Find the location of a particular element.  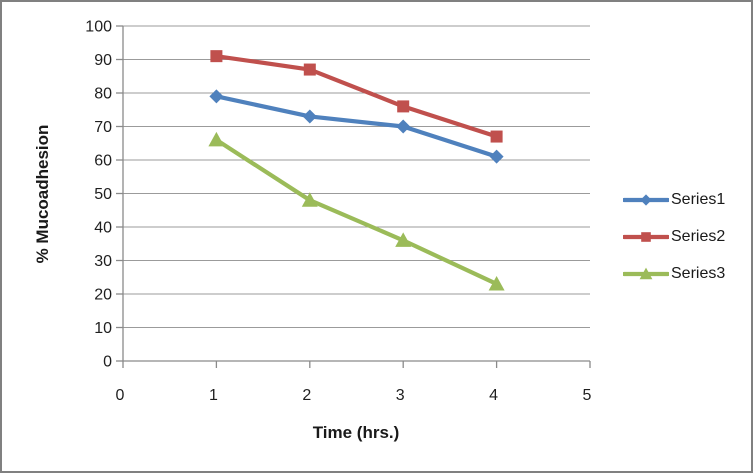

series-series2 is located at coordinates (356, 96).